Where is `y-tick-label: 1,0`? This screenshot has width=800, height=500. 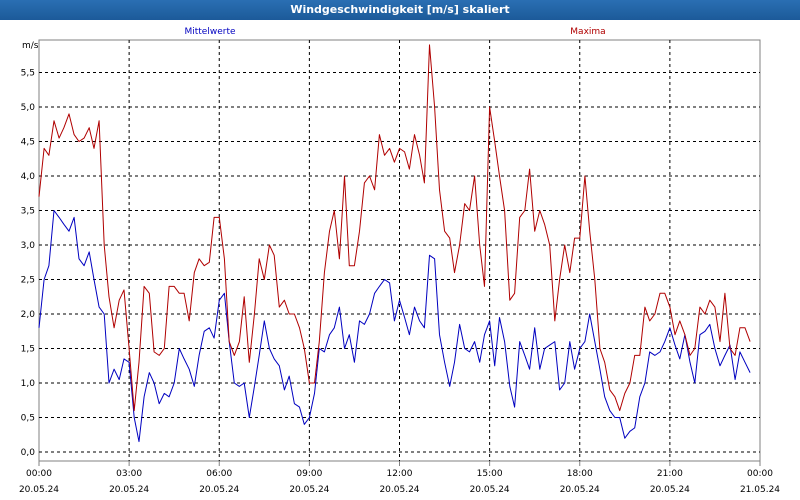
y-tick-label: 1,0 is located at coordinates (28, 384).